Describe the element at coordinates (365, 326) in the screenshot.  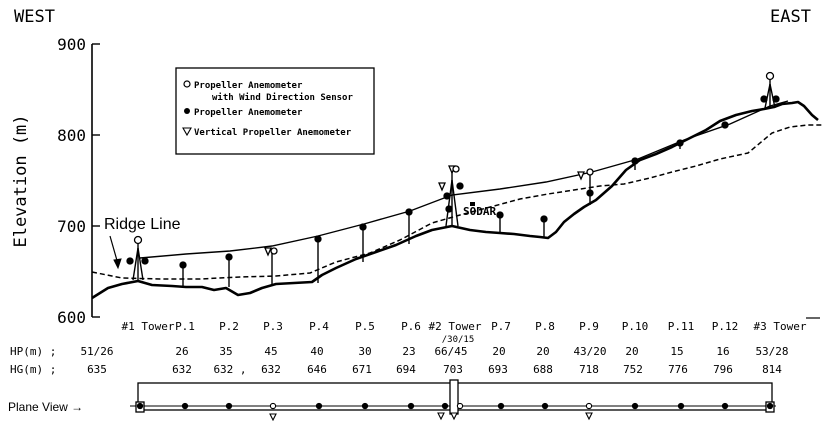
I see `station-label: P.5` at that location.